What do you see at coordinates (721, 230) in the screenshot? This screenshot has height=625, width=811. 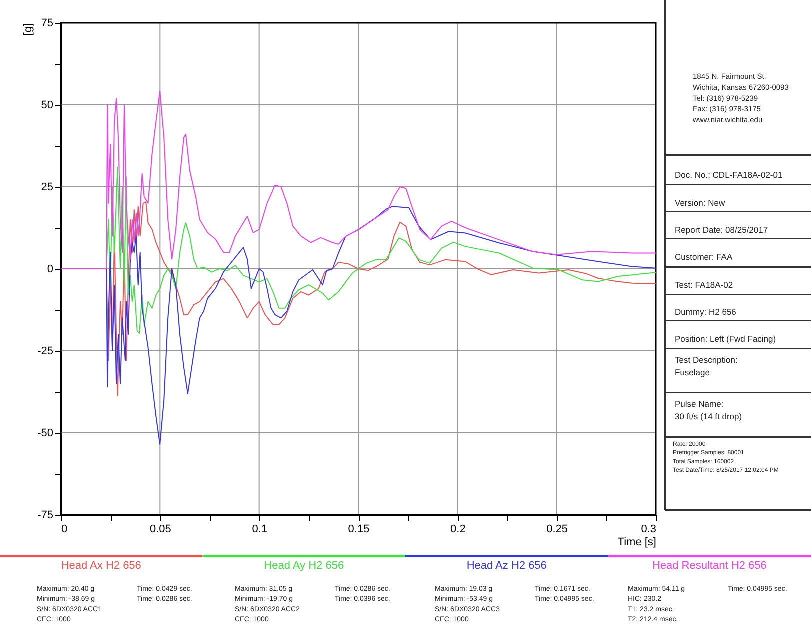 I see `text: Report Date: 08/25/2017` at bounding box center [721, 230].